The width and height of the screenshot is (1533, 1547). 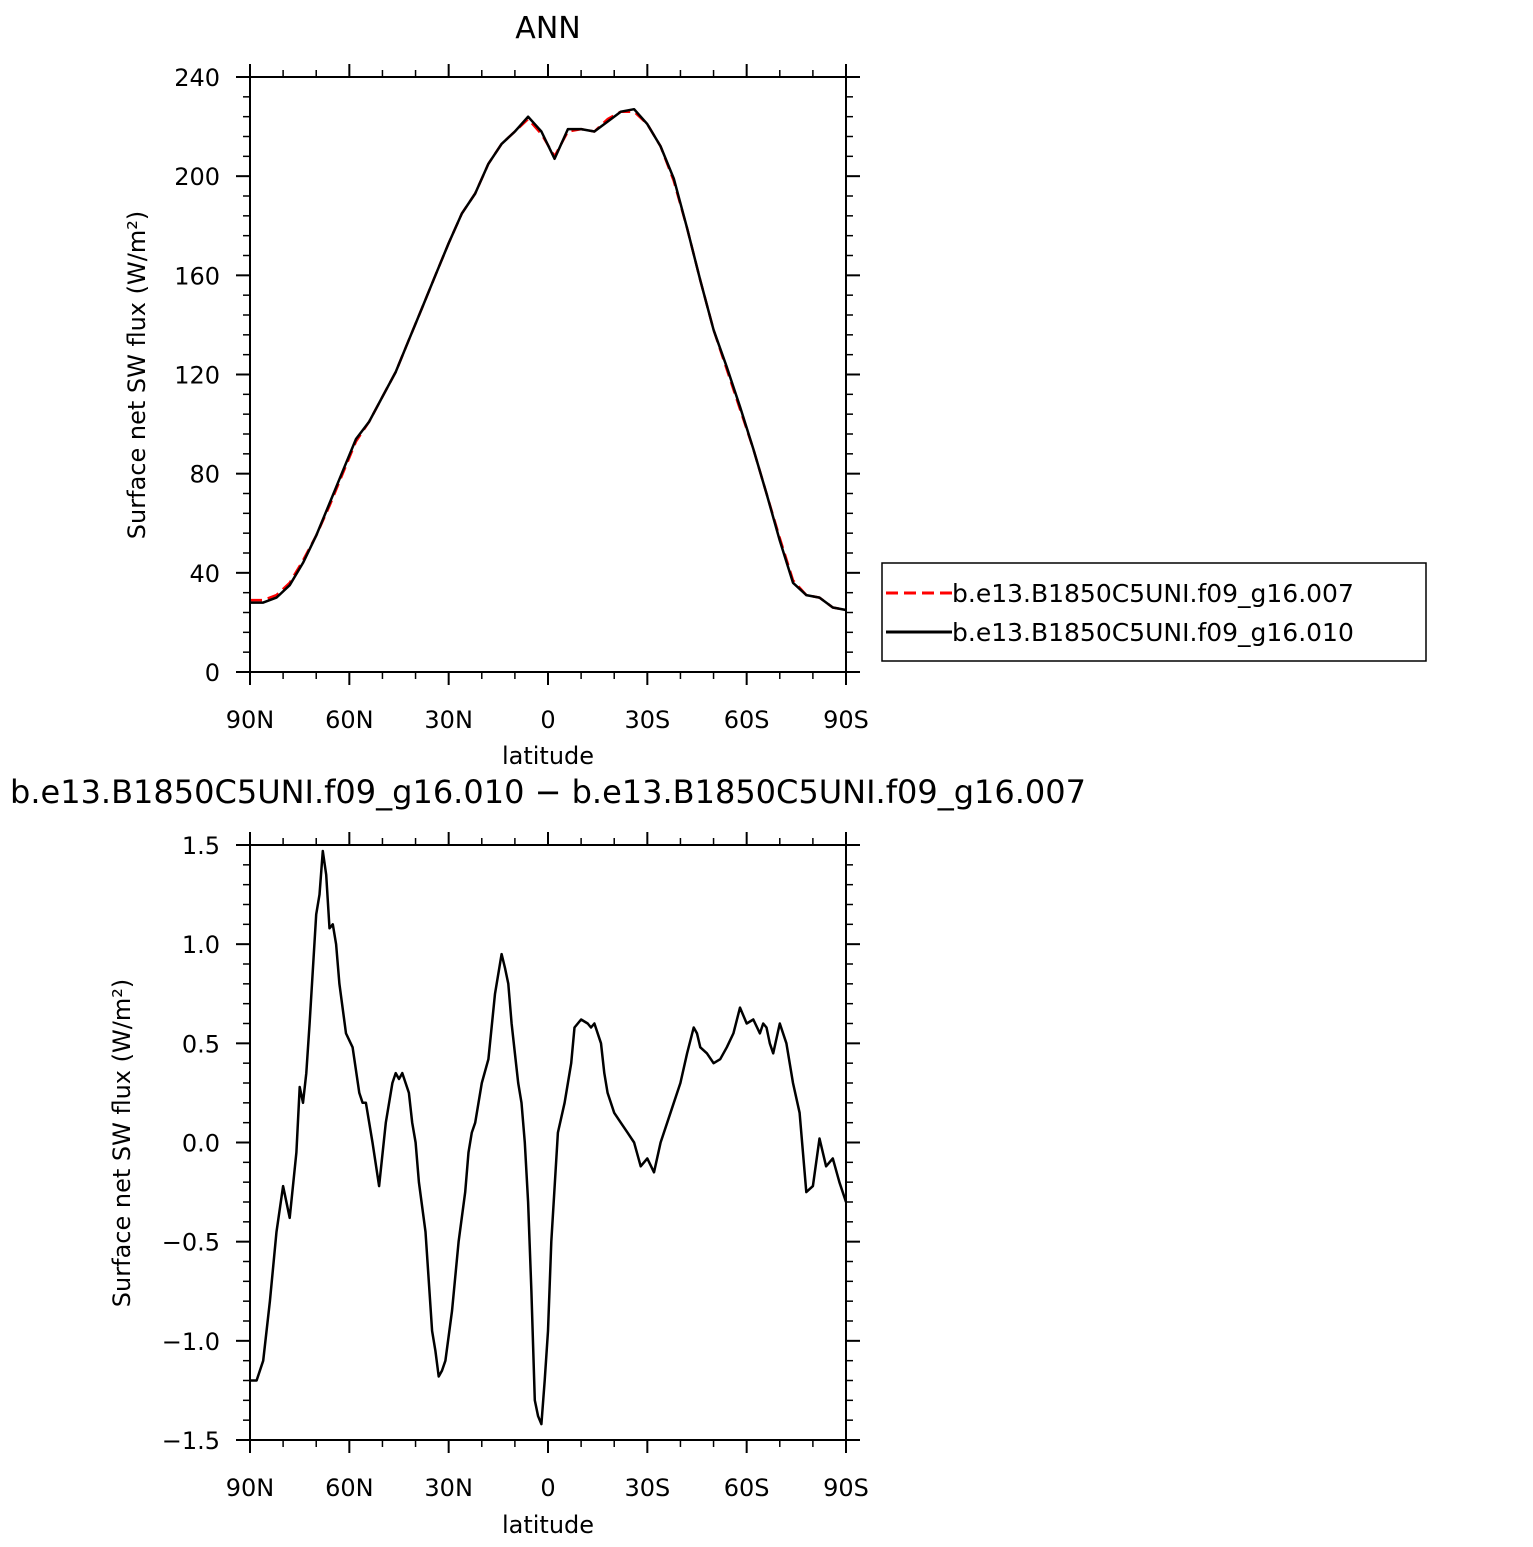 I want to click on bottom-x-tick-label: 30S, so click(x=647, y=1488).